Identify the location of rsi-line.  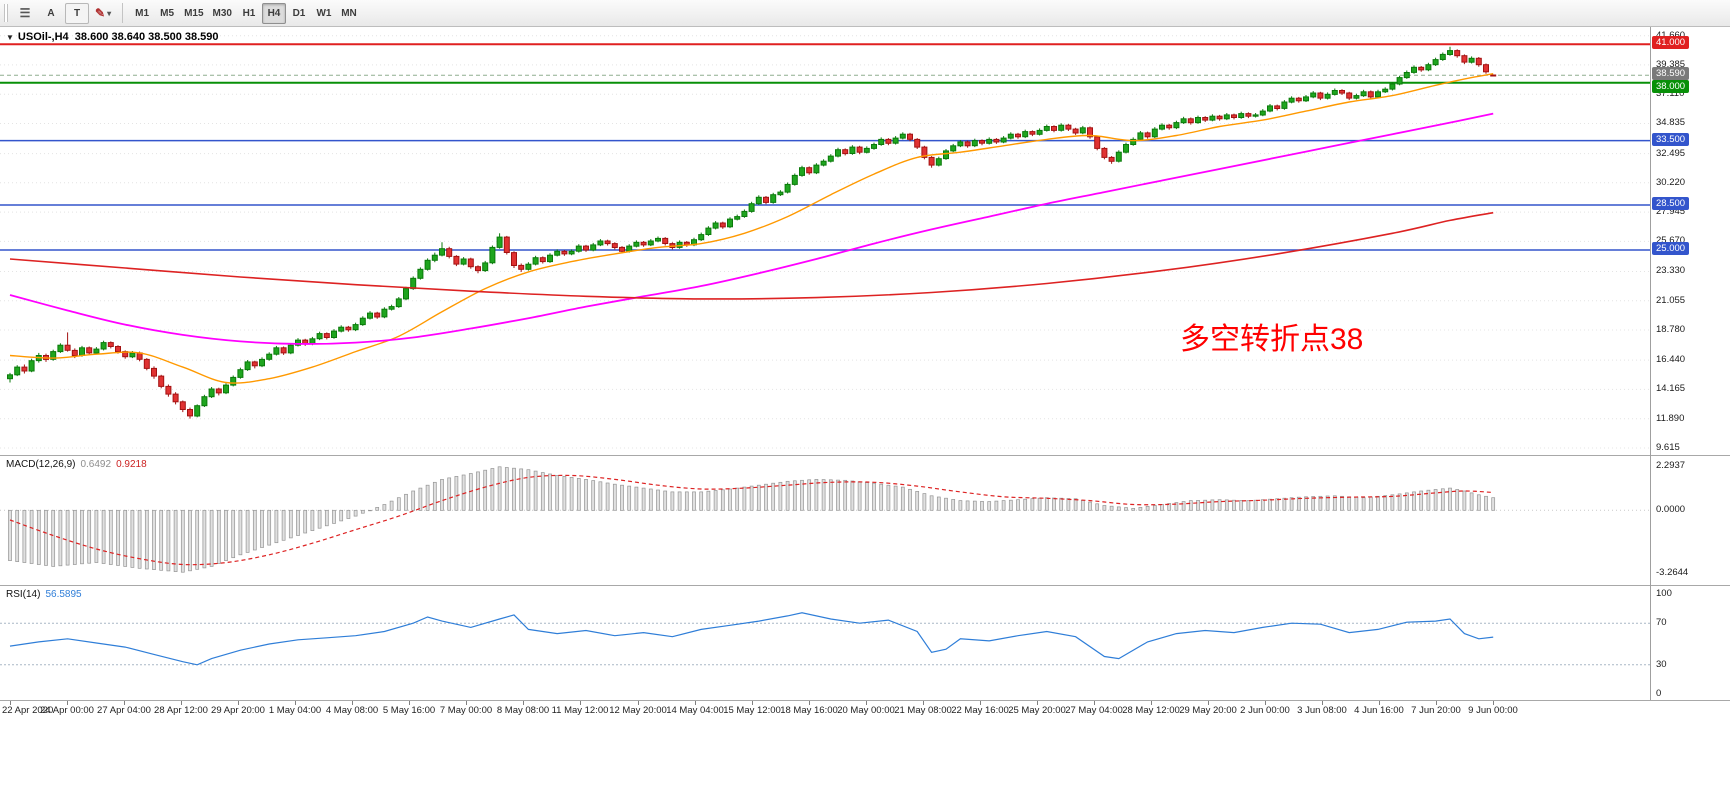
(751, 639).